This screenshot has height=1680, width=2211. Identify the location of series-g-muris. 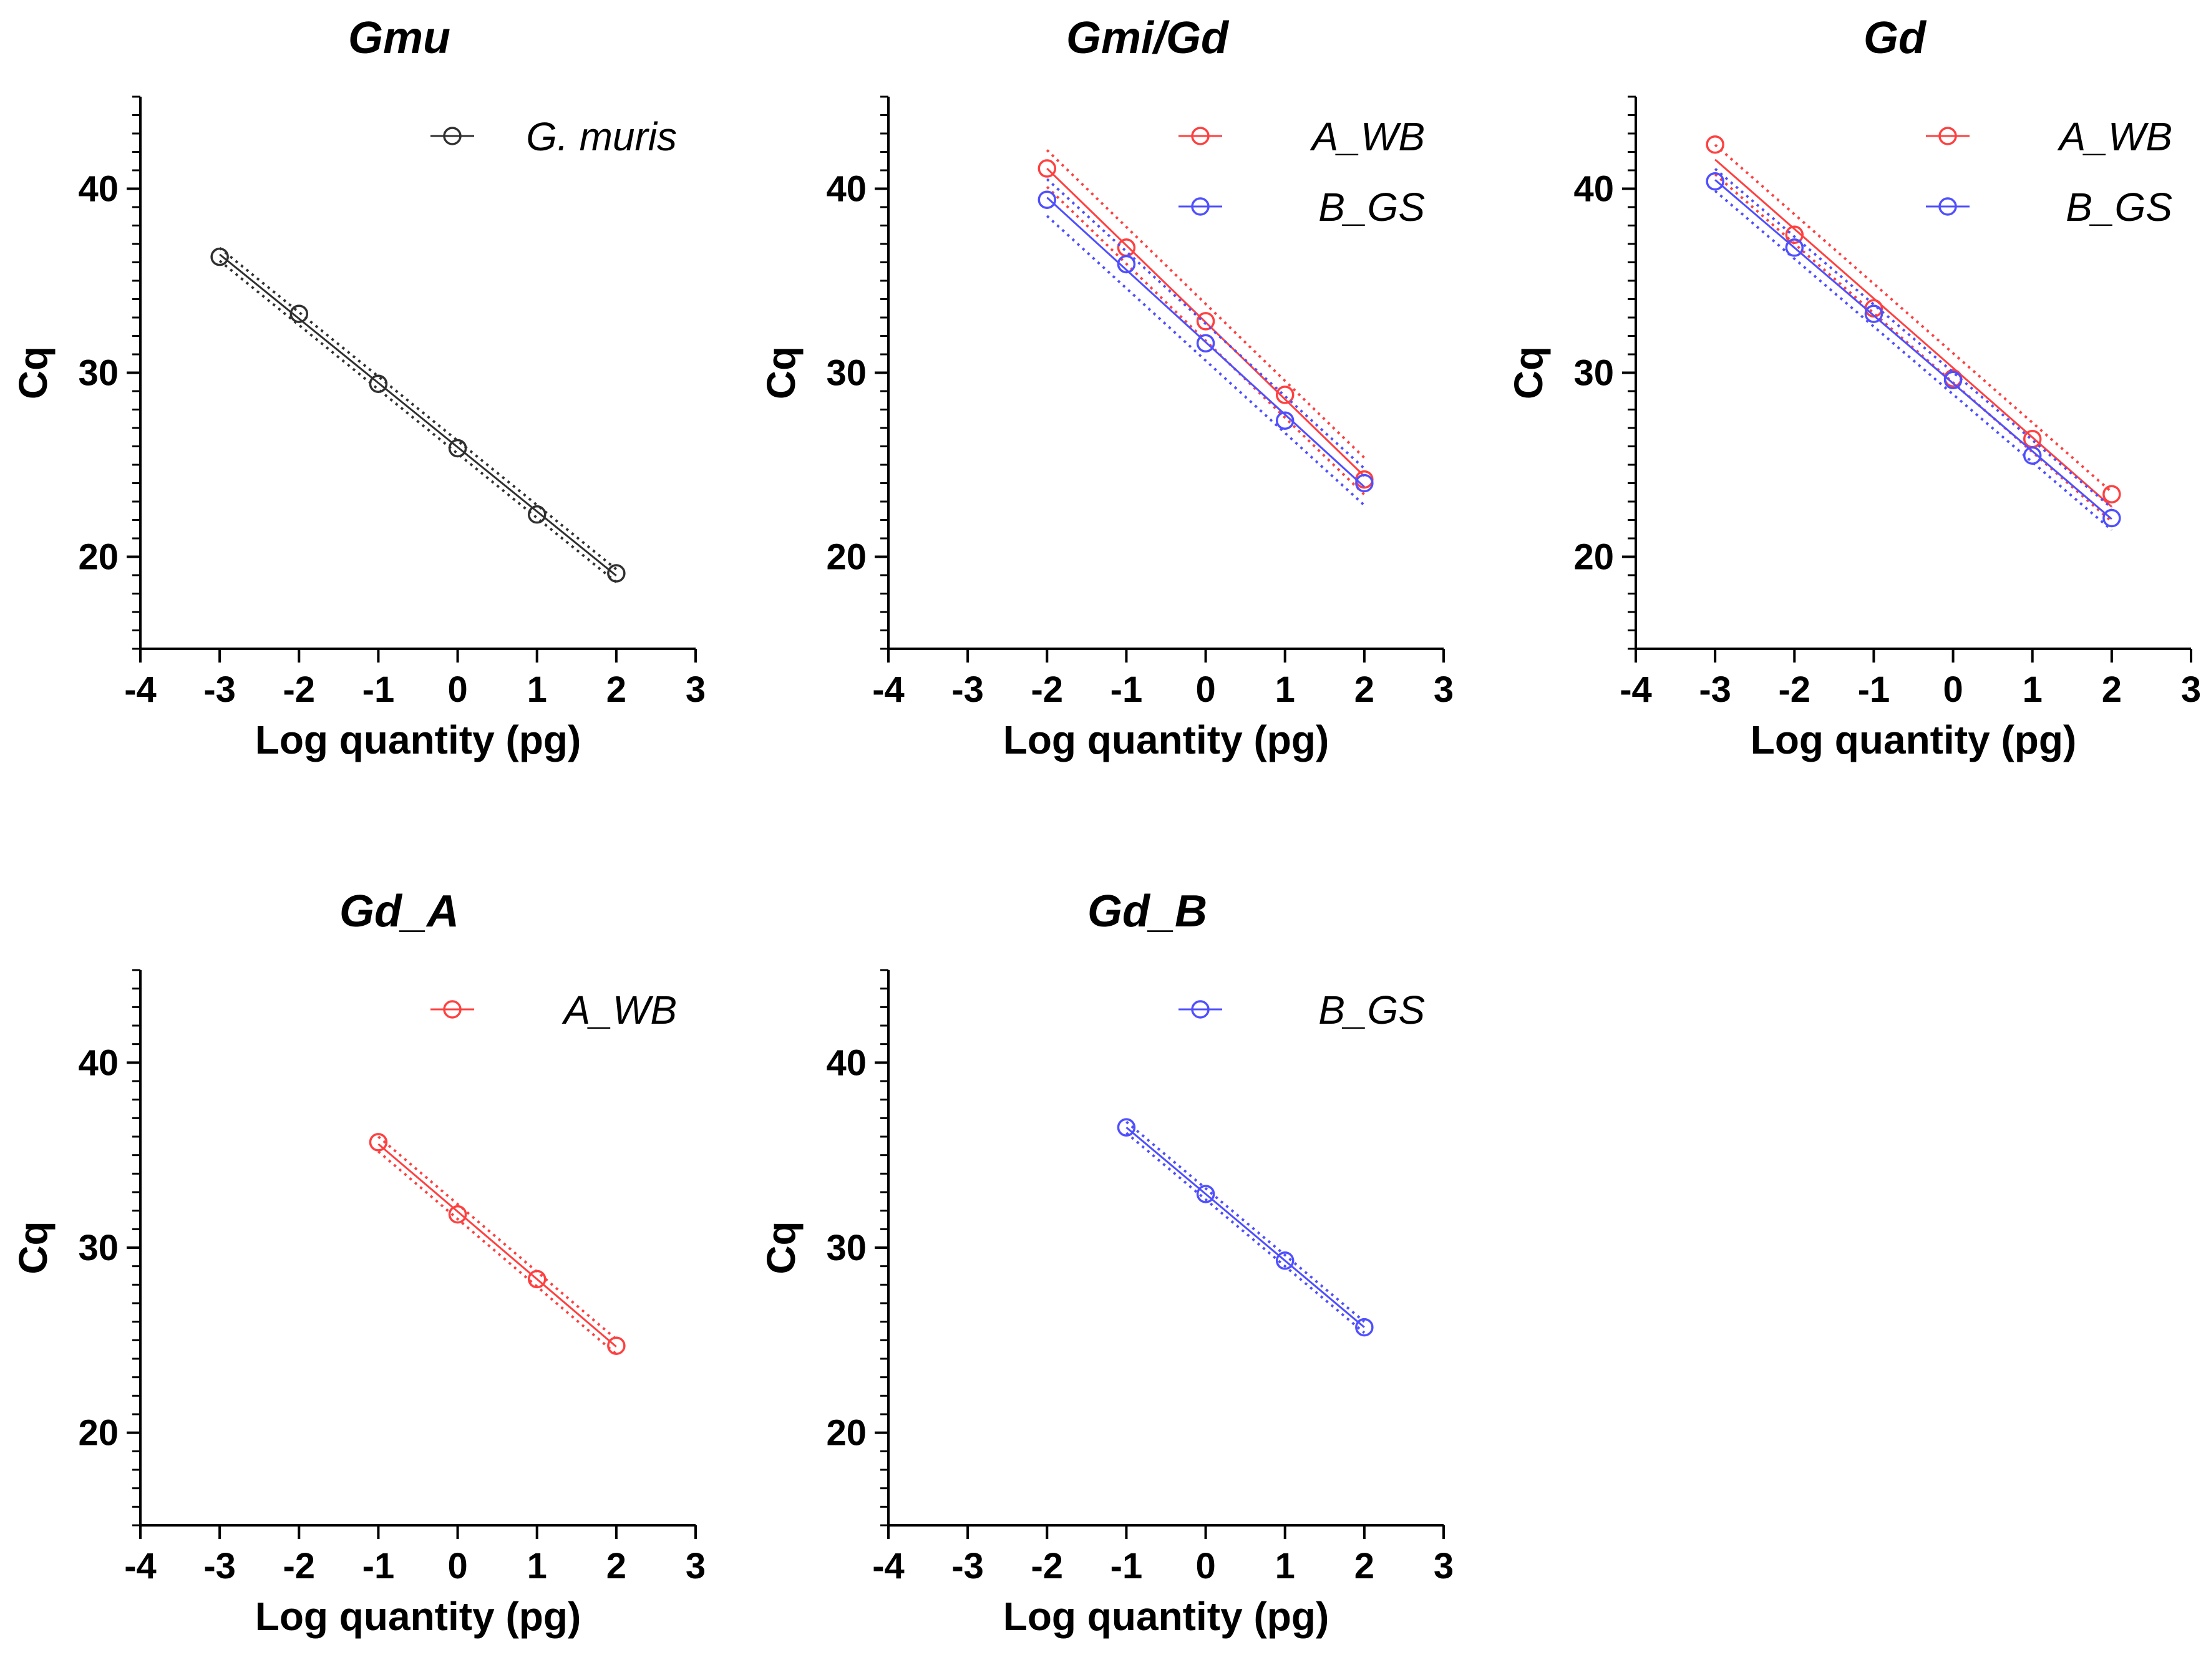
(418, 415).